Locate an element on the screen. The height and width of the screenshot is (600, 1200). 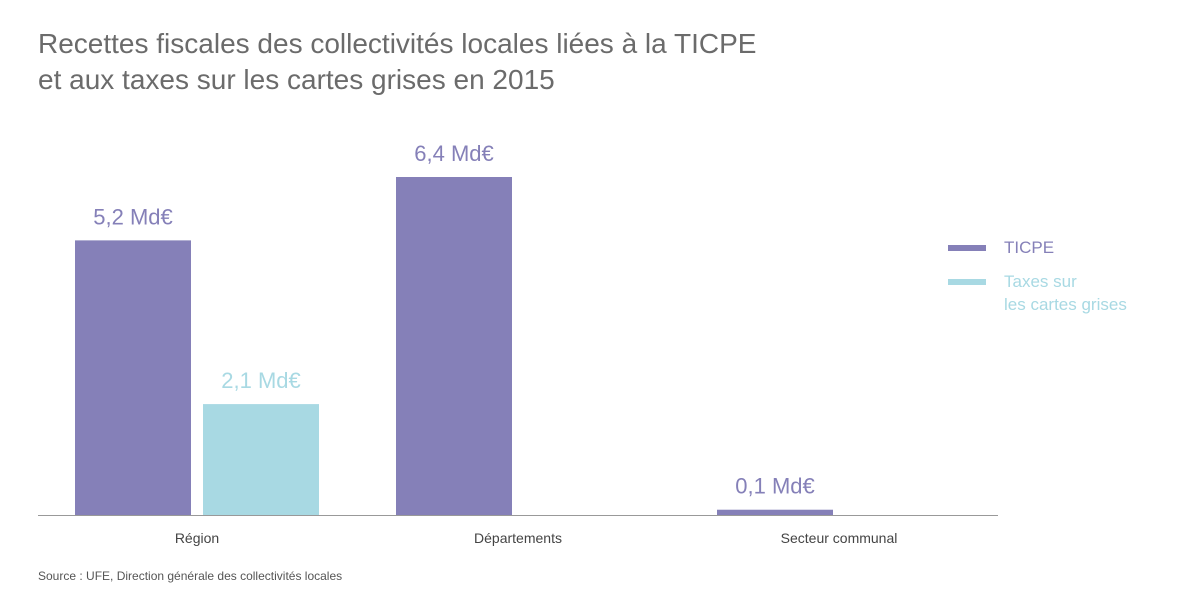
data-label-departements-ticpe: 6,4 Md€ is located at coordinates (454, 153).